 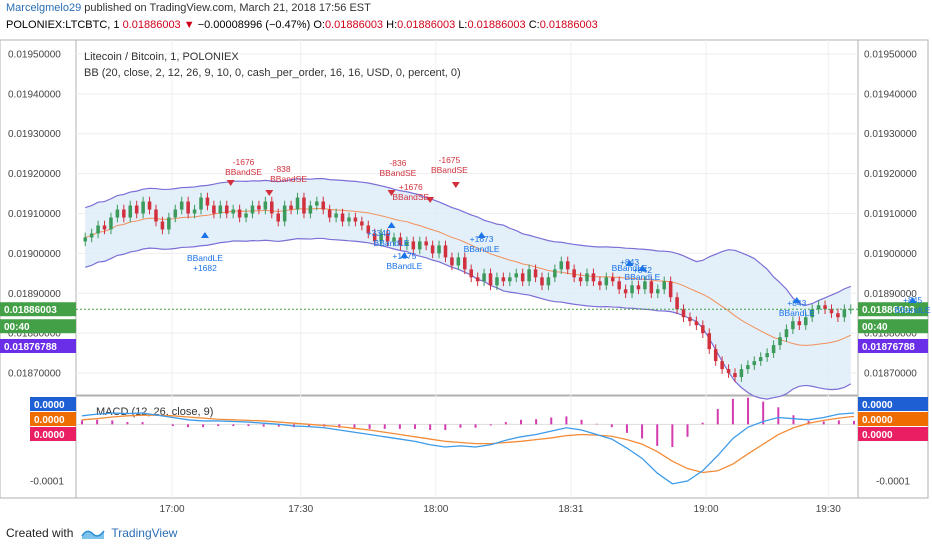 I want to click on low-label: L:, so click(x=463, y=25).